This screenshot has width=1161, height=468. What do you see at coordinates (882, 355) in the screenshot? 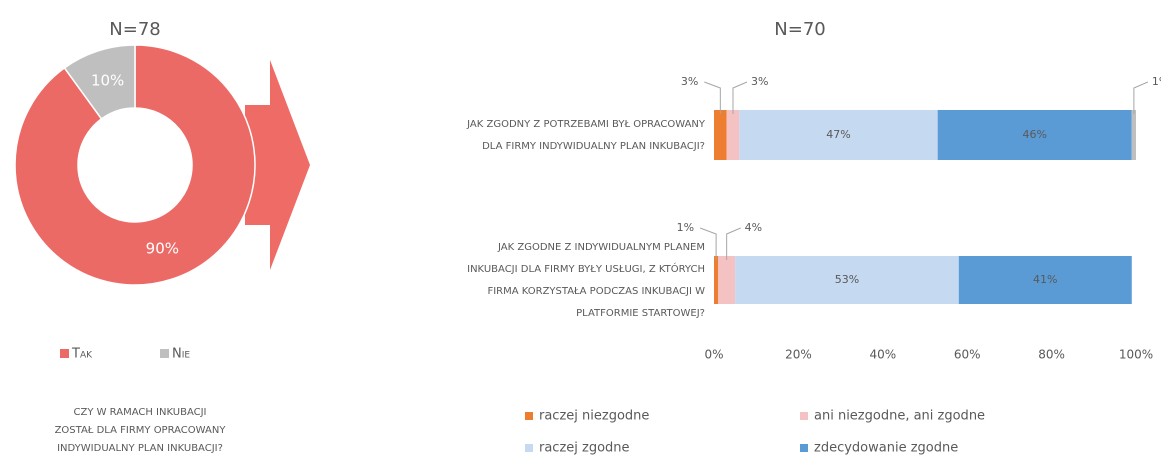
I see `x-tick-label: 40%` at bounding box center [882, 355].